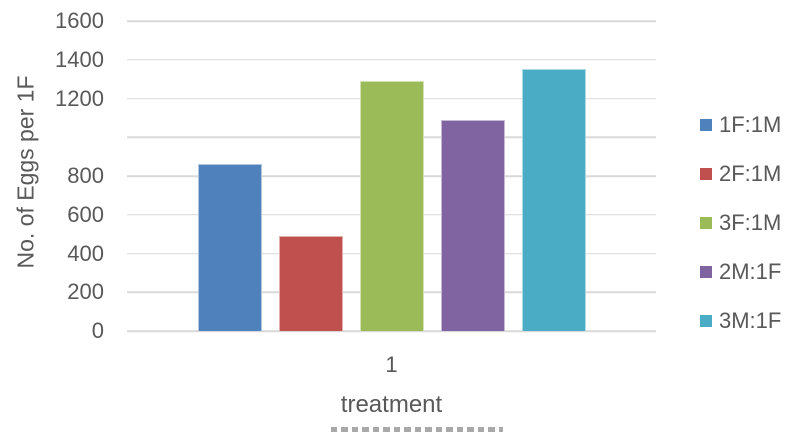 The width and height of the screenshot is (800, 433). What do you see at coordinates (85, 175) in the screenshot?
I see `y-tick-label: 800` at bounding box center [85, 175].